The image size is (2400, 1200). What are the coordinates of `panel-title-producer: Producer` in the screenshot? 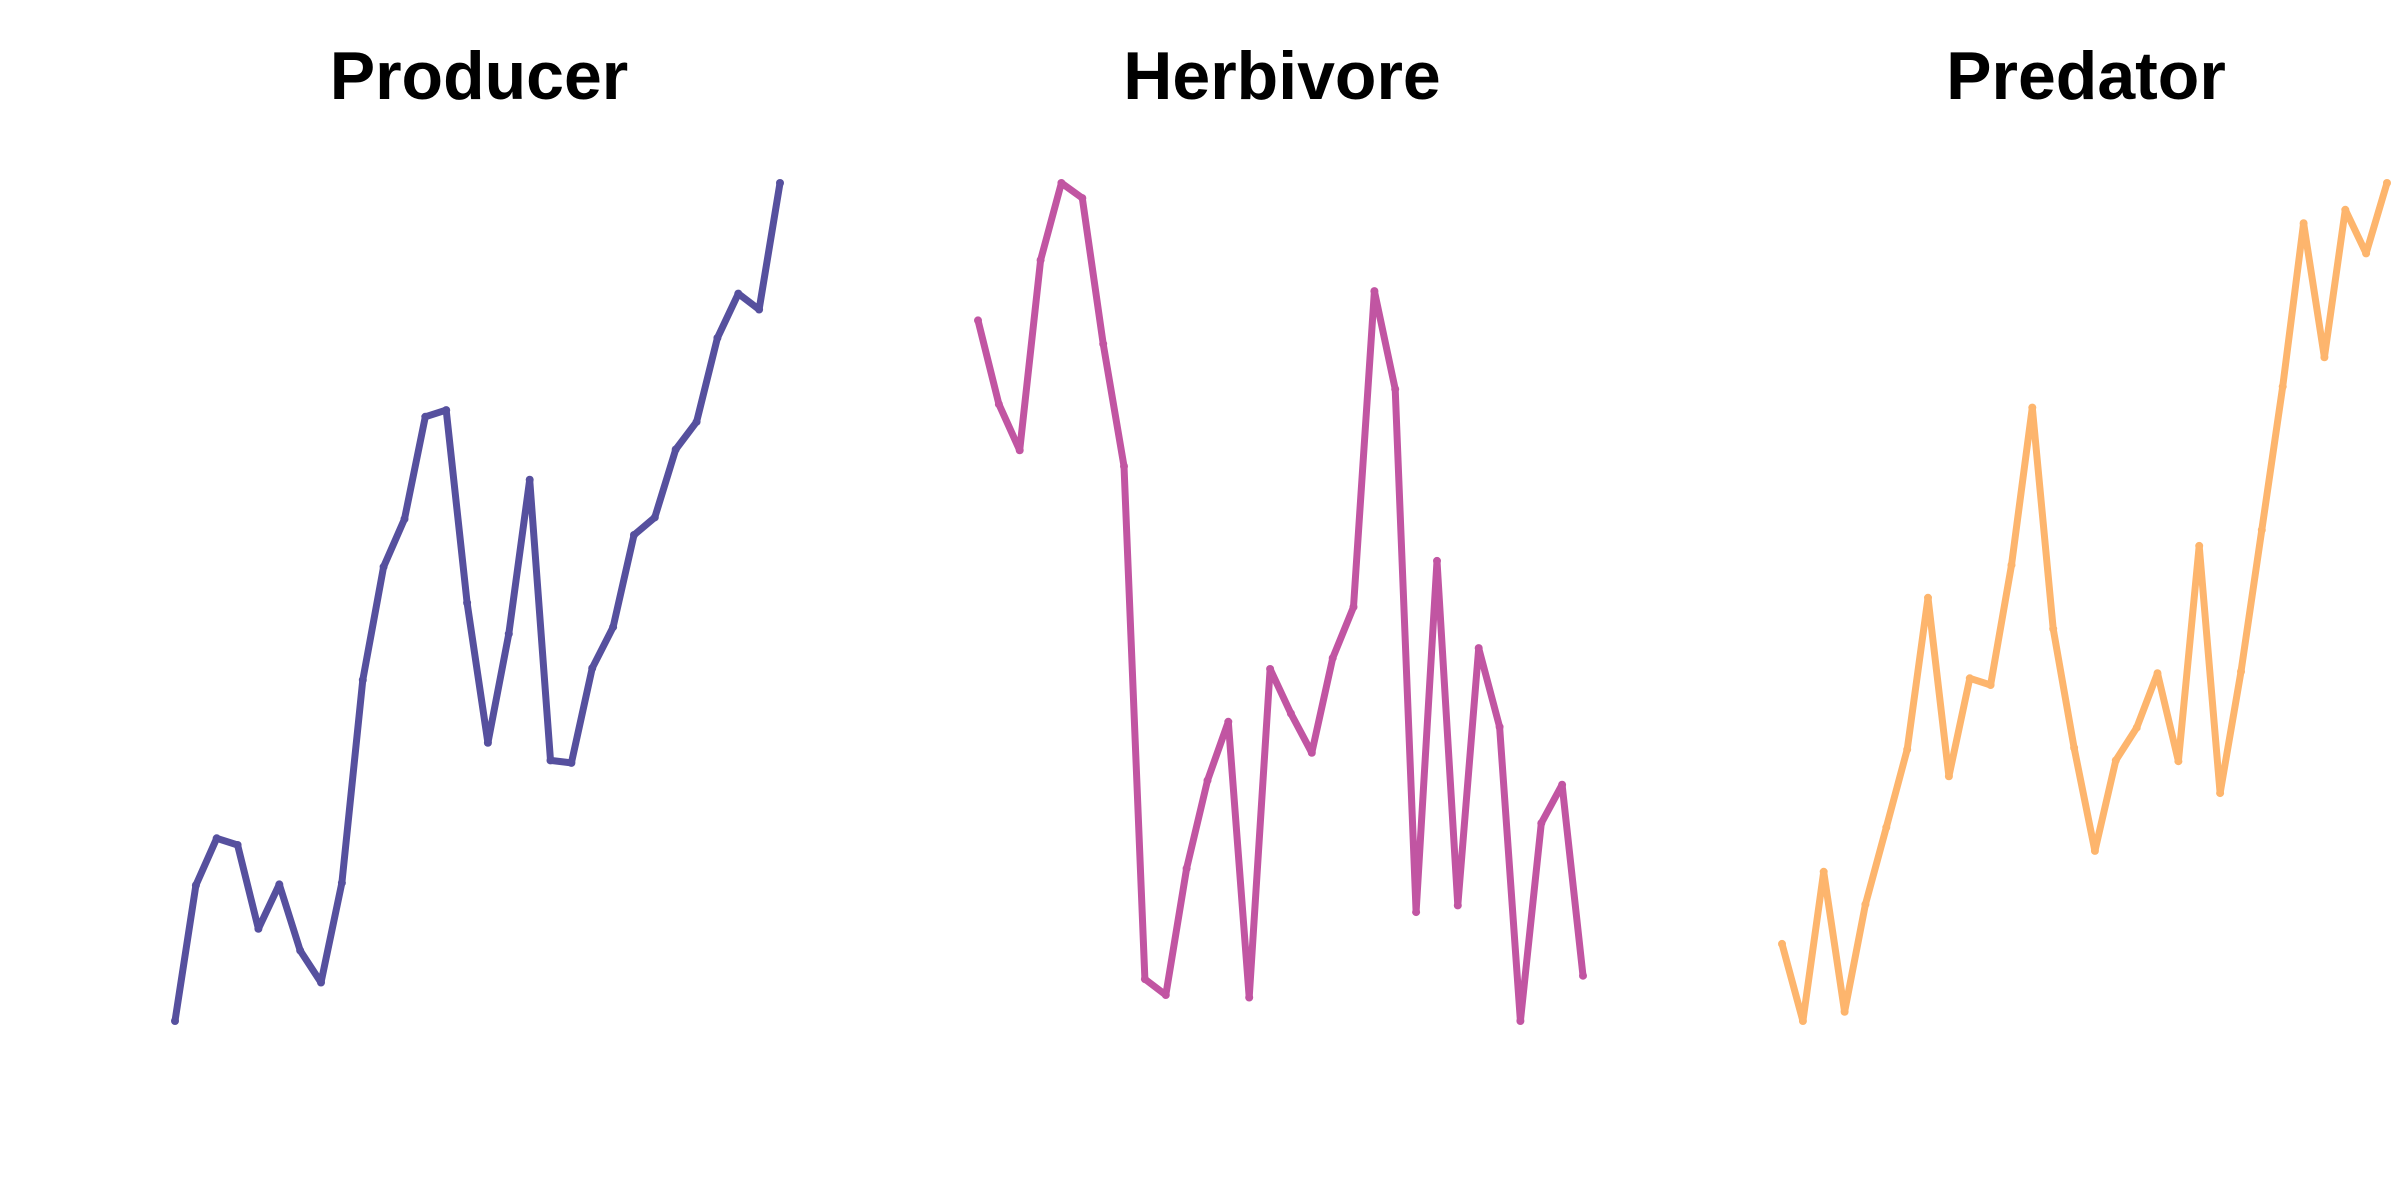 It's located at (479, 76).